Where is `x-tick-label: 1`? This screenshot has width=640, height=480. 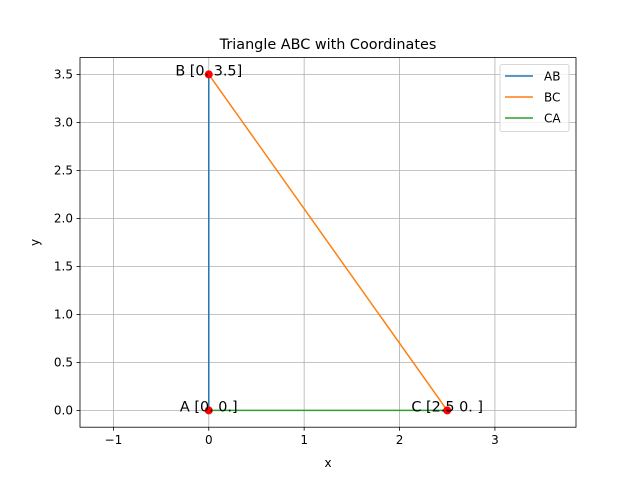 x-tick-label: 1 is located at coordinates (304, 440).